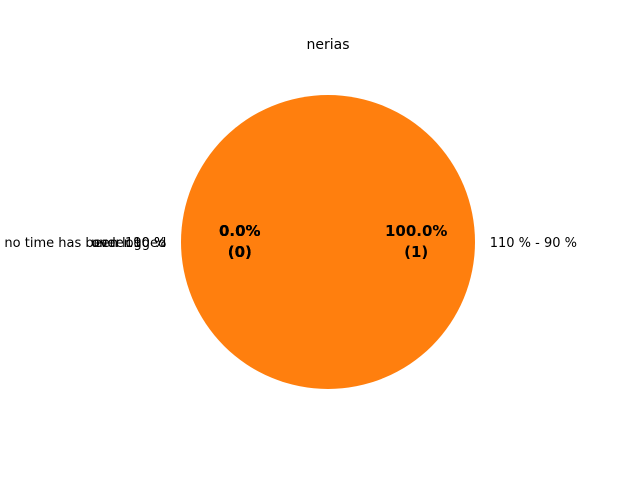 The height and width of the screenshot is (480, 640). I want to click on slice-label-110-90: 110 % - 90 %, so click(533, 243).